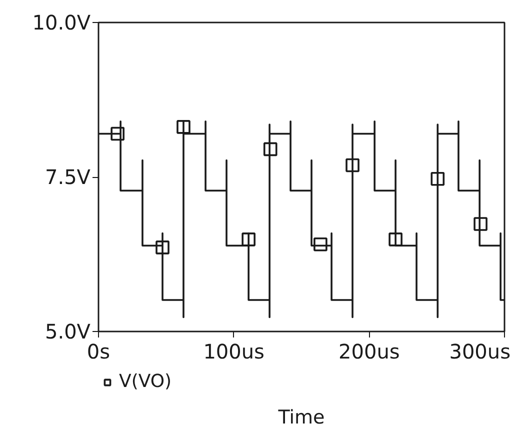 This screenshot has width=510, height=433. I want to click on x-tick-label: 200us, so click(369, 352).